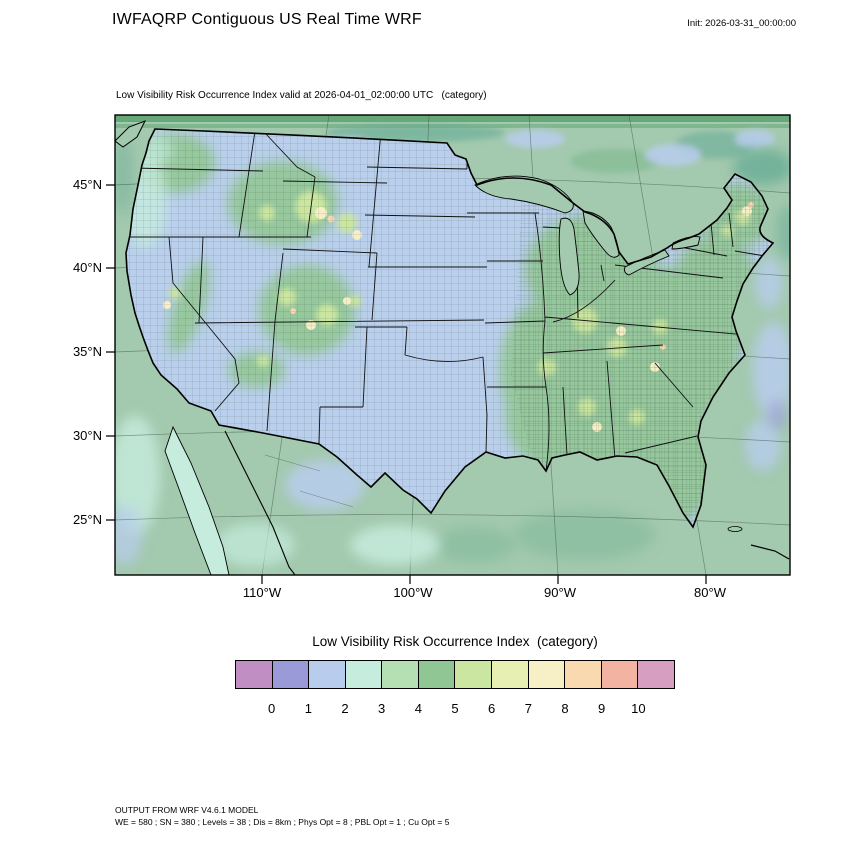 The height and width of the screenshot is (850, 850). Describe the element at coordinates (131, 134) in the screenshot. I see `vancouver-island` at that location.